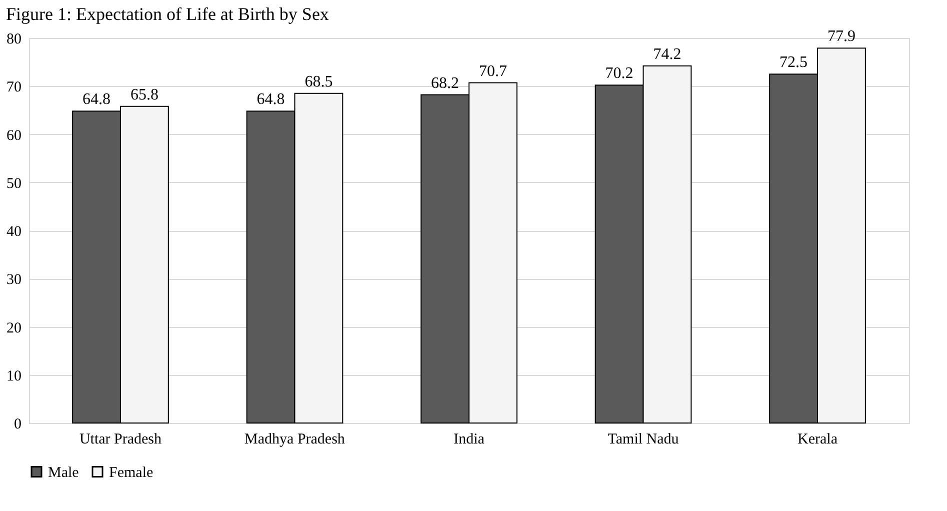 The image size is (947, 511). What do you see at coordinates (644, 440) in the screenshot?
I see `x-tick-label: Tamil Nadu` at bounding box center [644, 440].